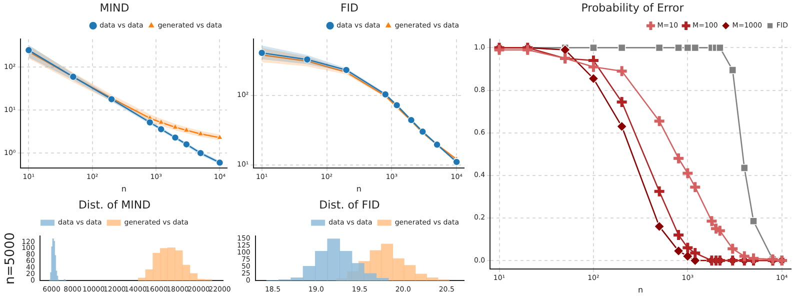 The height and width of the screenshot is (298, 799). I want to click on chart-title: MIND, so click(115, 7).